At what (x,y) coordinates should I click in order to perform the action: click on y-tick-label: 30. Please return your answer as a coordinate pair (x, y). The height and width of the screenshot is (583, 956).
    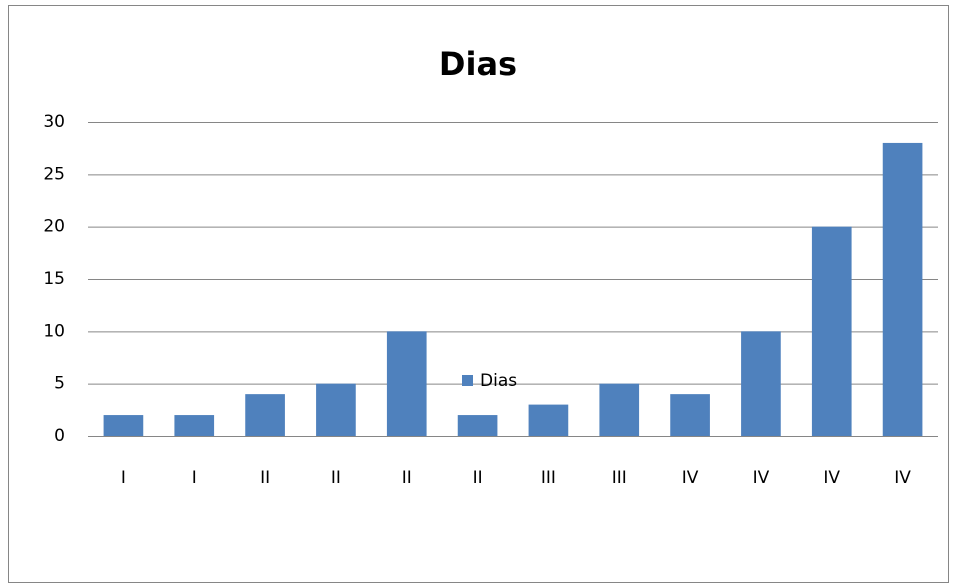
    Looking at the image, I should click on (54, 122).